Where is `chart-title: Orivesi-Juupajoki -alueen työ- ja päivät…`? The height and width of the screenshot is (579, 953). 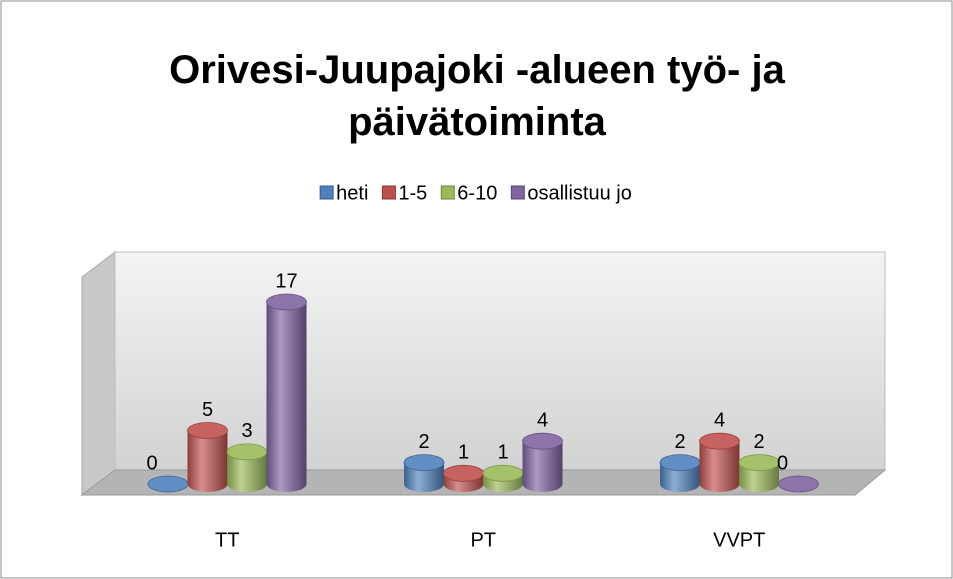
chart-title: Orivesi-Juupajoki -alueen työ- ja päivät… is located at coordinates (477, 96).